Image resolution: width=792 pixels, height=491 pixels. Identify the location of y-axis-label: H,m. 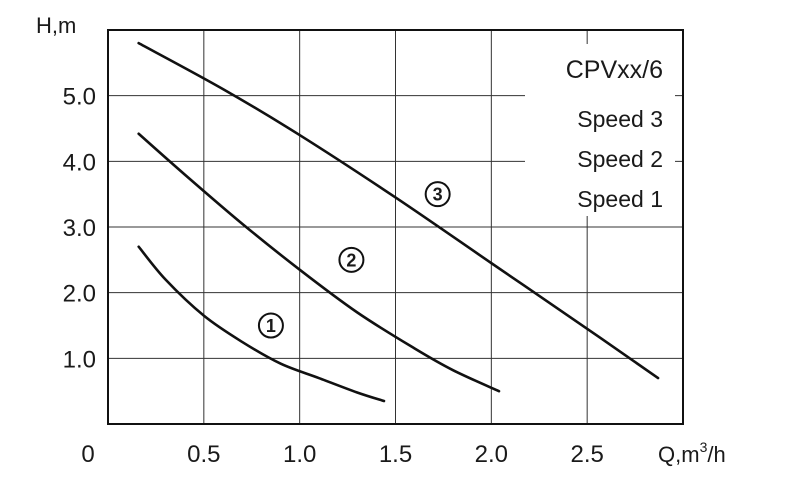
(56, 25).